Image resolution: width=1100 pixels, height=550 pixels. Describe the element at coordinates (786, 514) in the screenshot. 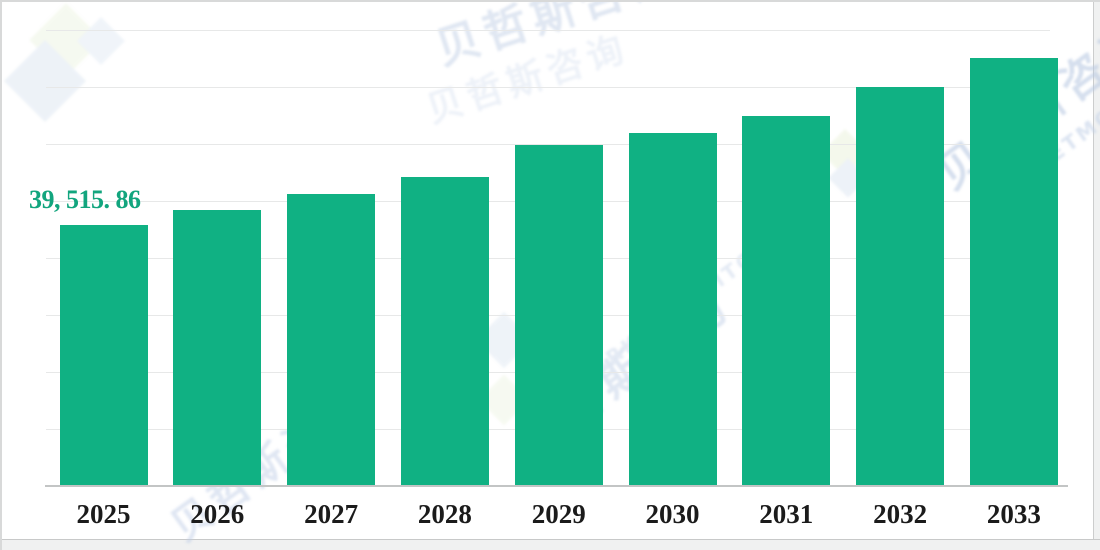

I see `x-axis-label-2031: 2031` at that location.